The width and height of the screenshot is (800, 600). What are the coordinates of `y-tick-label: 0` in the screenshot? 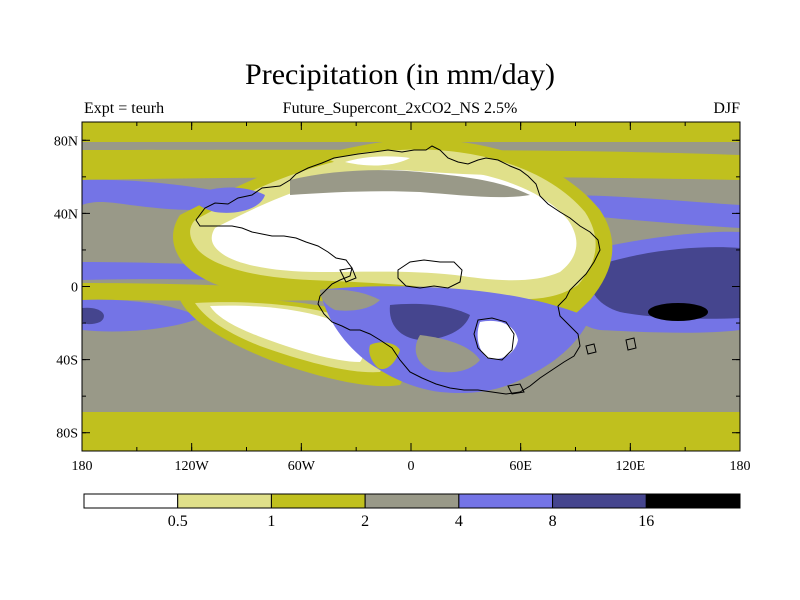 It's located at (74, 288).